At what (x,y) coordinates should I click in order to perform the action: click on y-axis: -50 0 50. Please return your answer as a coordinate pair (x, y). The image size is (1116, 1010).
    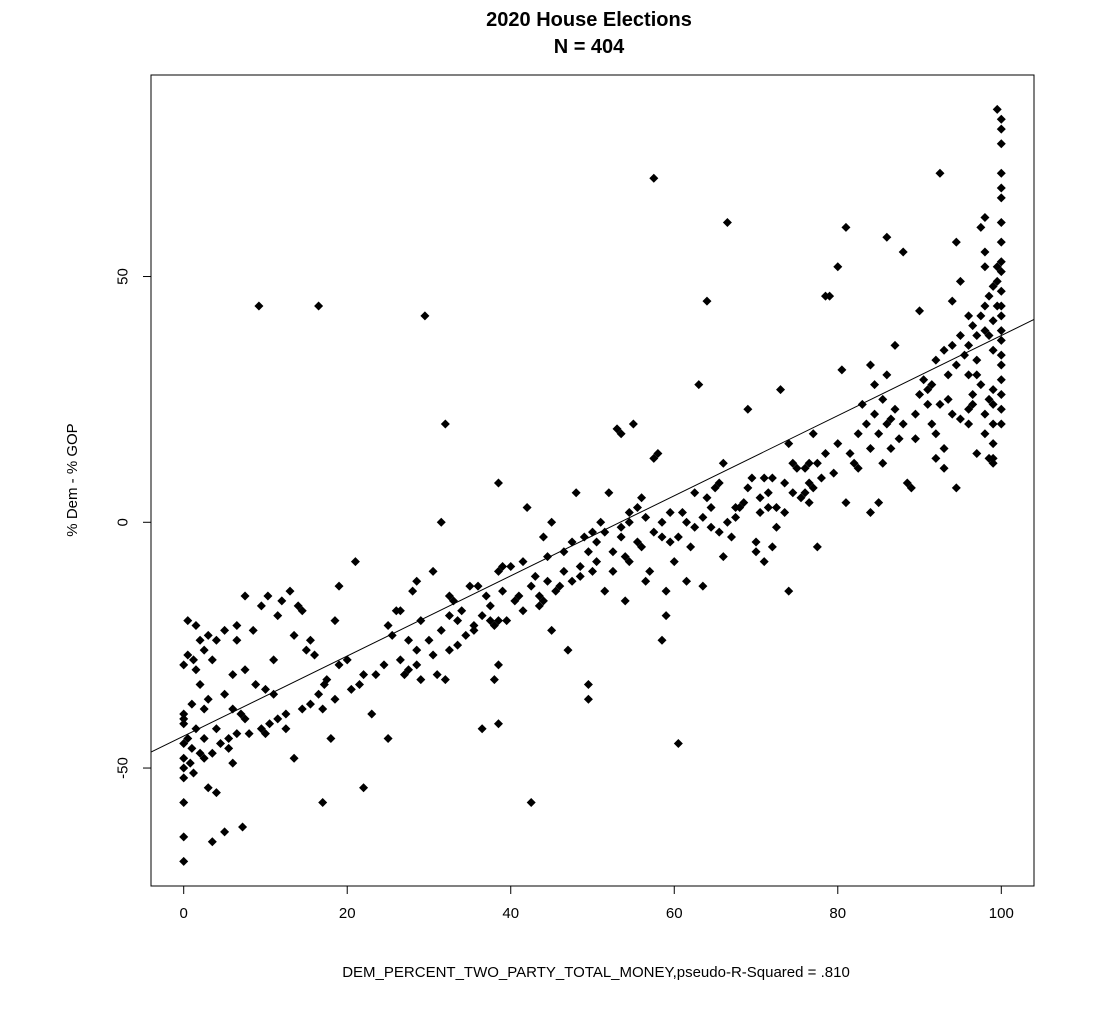
    Looking at the image, I should click on (133, 523).